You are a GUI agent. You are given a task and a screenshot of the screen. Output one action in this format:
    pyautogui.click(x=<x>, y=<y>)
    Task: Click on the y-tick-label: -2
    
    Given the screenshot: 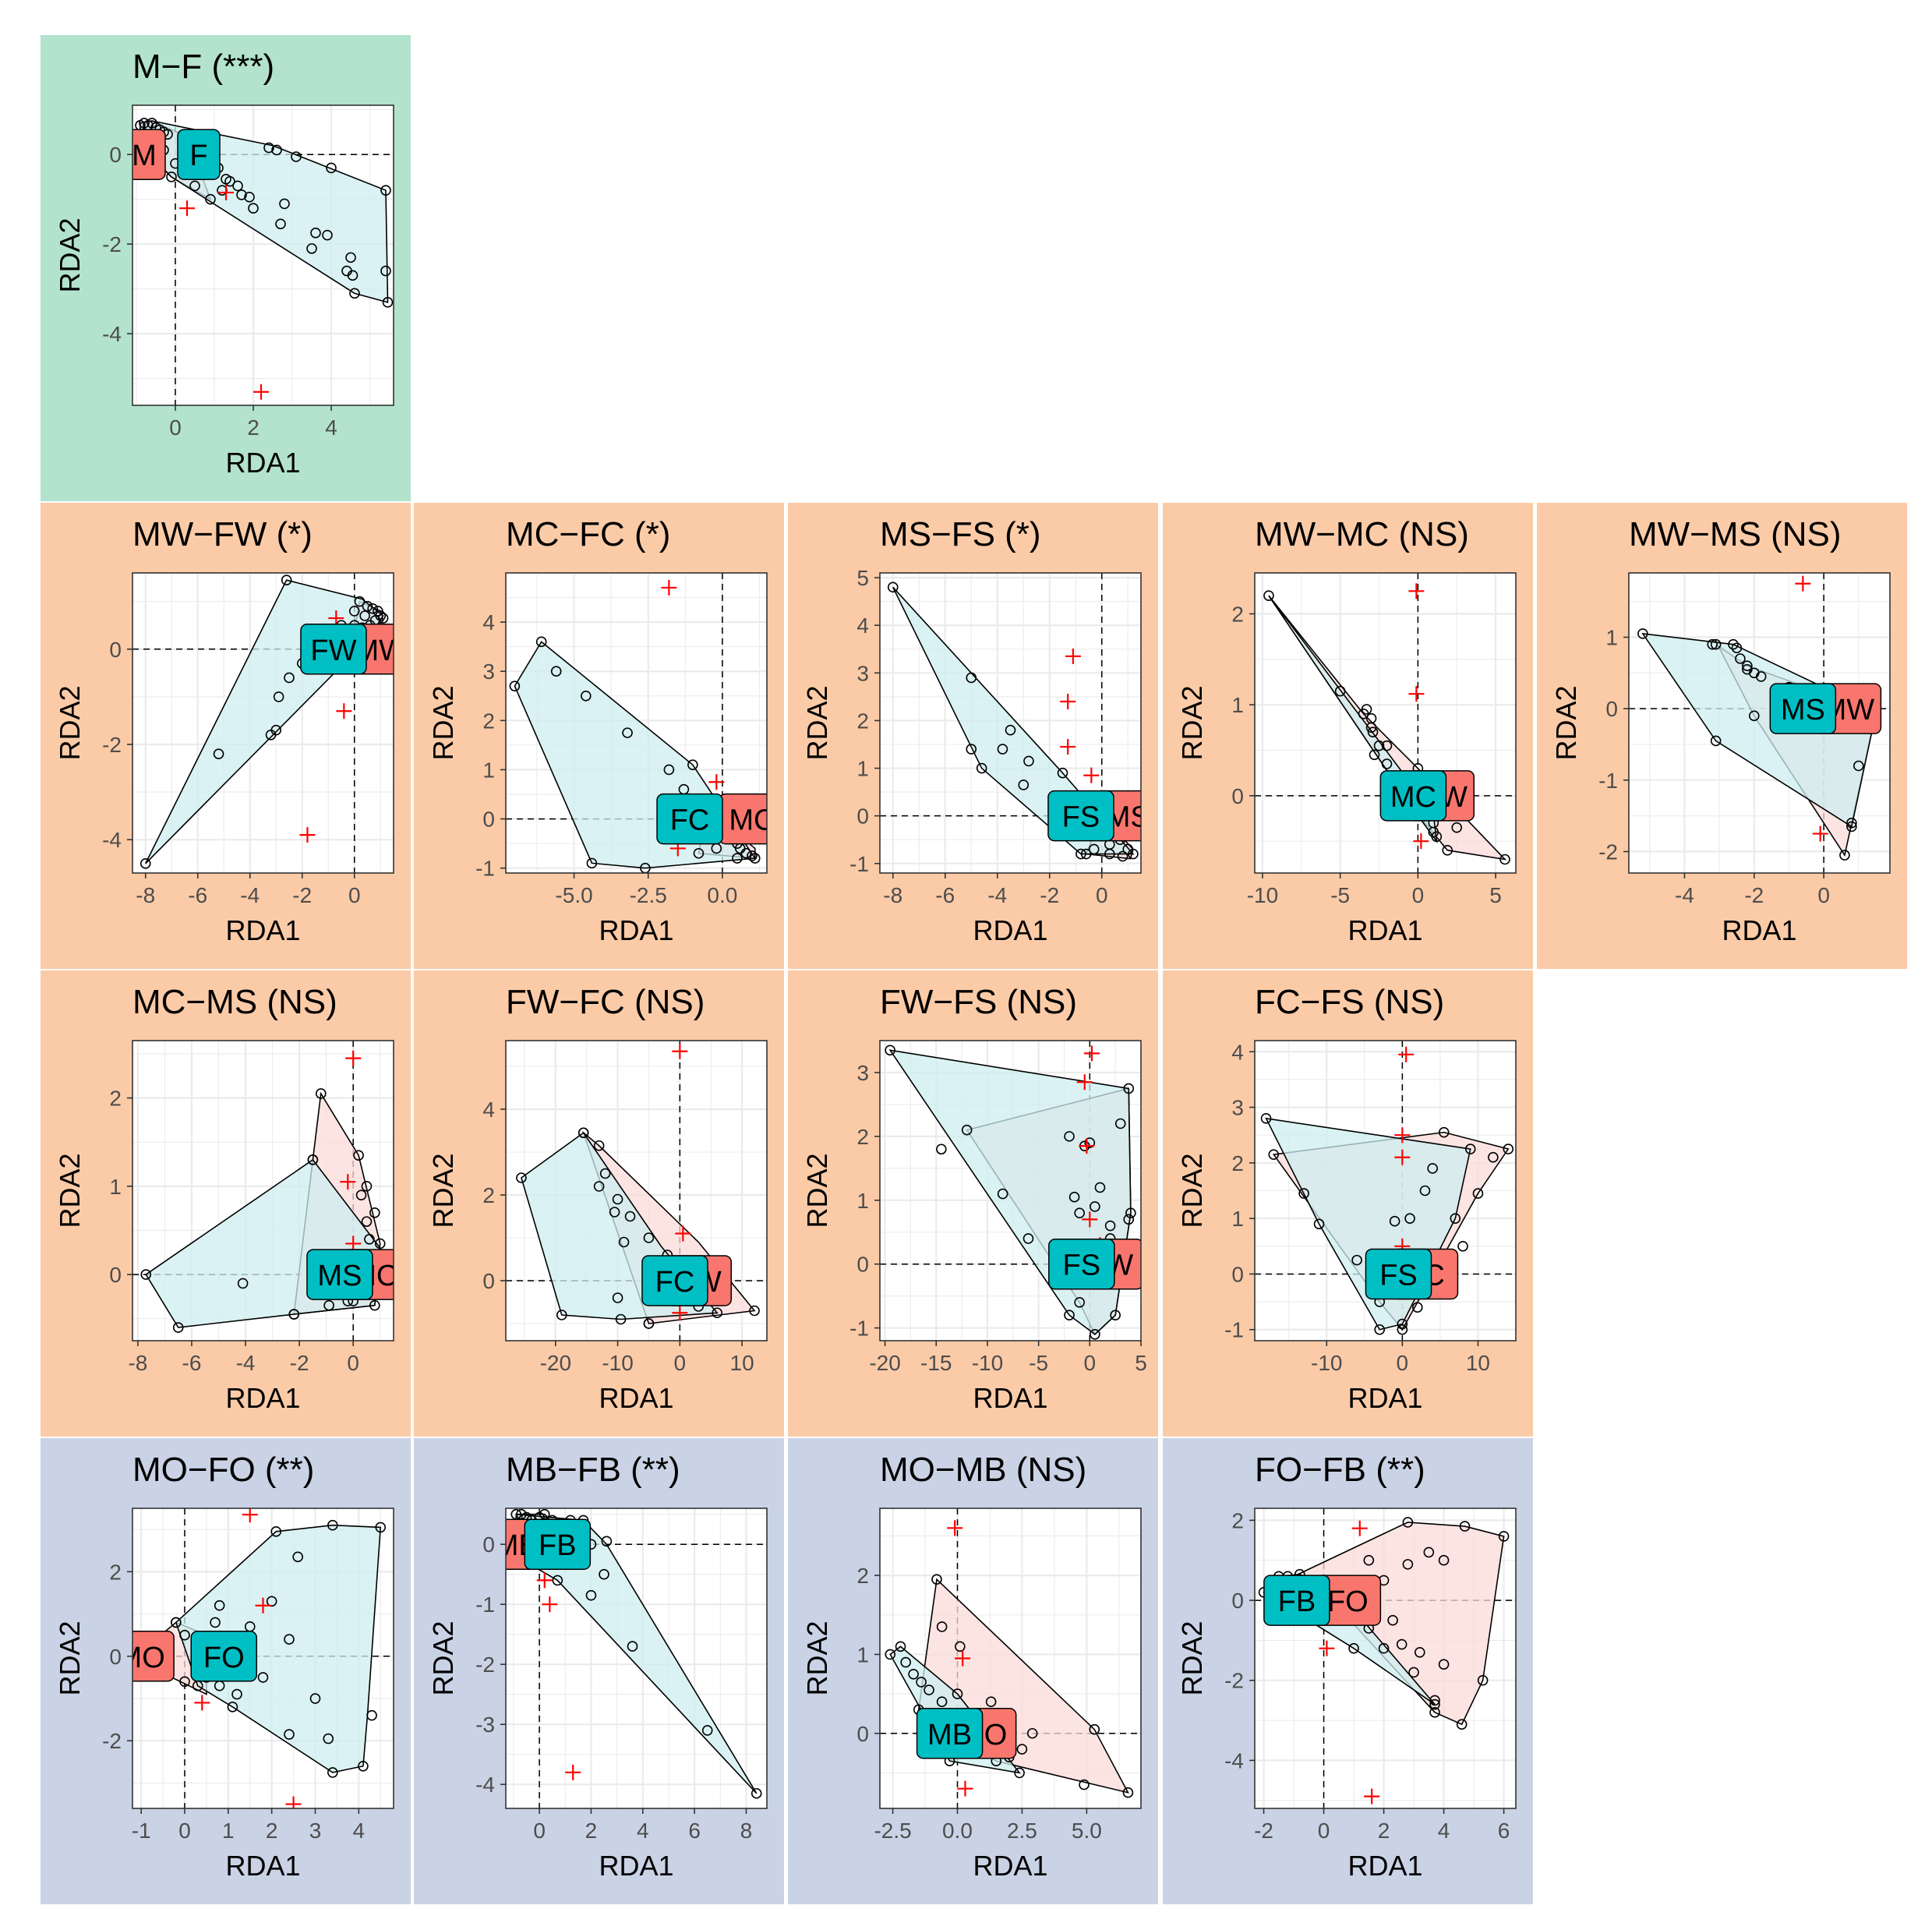 What is the action you would take?
    pyautogui.click(x=1608, y=852)
    